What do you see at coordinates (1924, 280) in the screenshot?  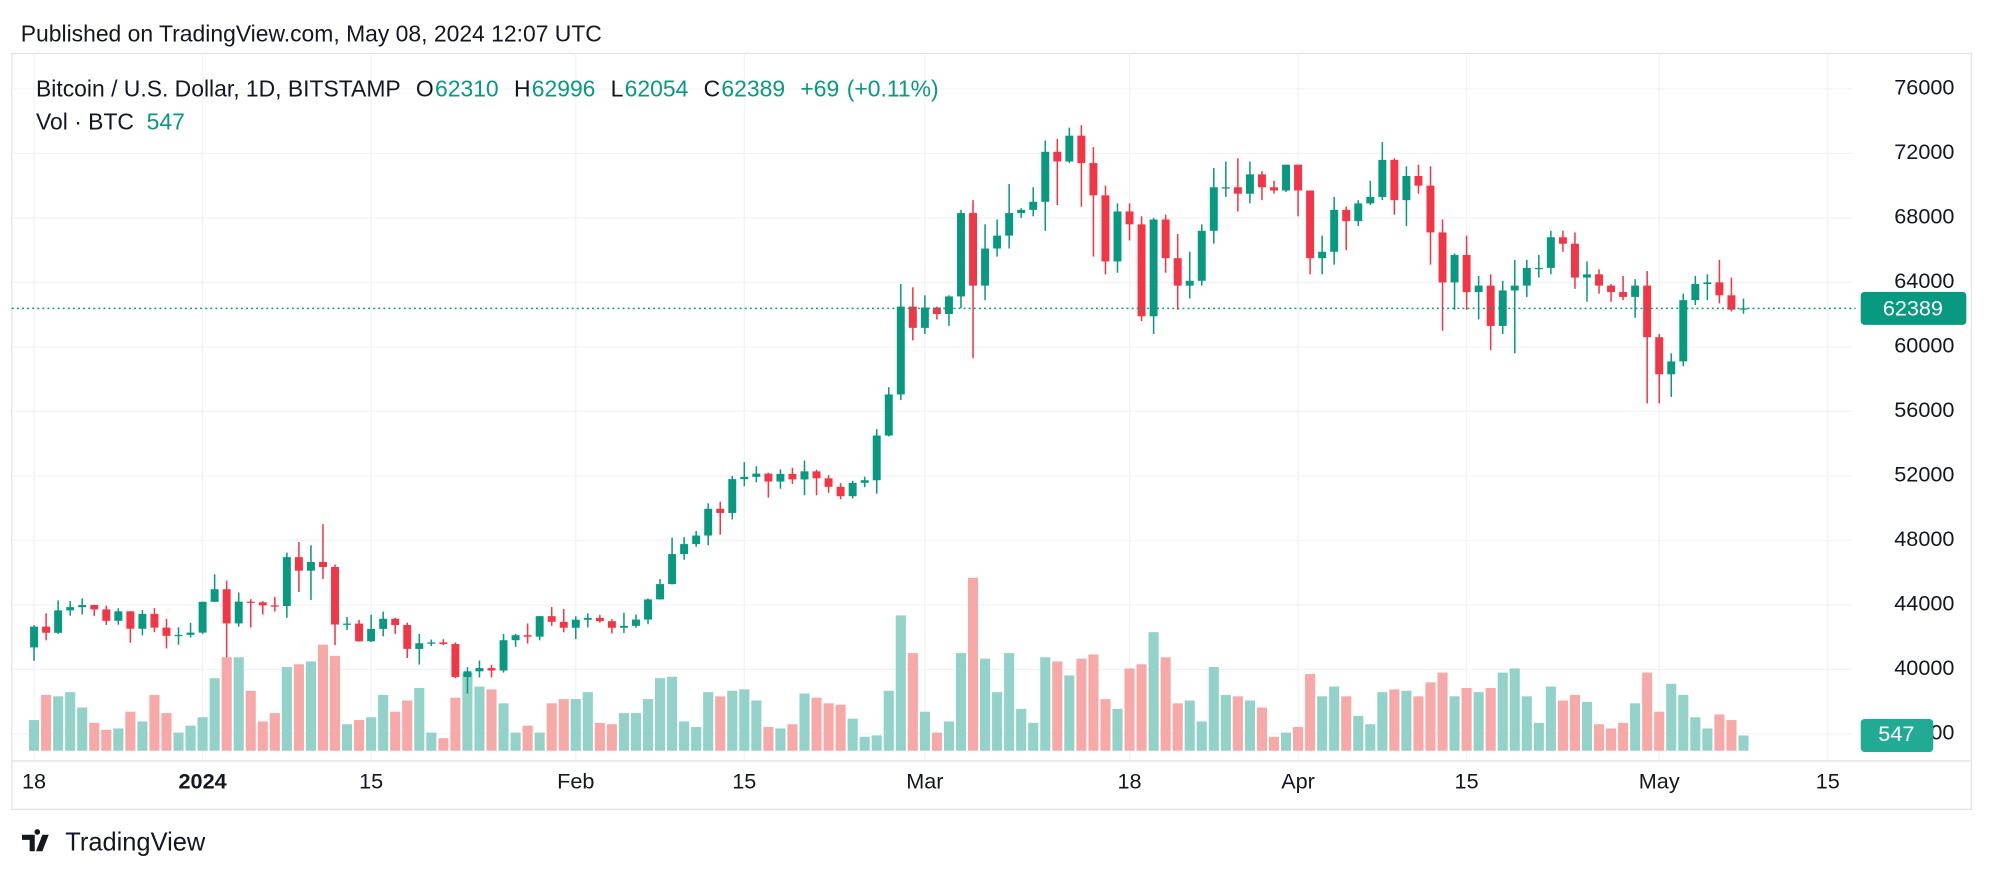 I see `y-tick-label: 64000` at bounding box center [1924, 280].